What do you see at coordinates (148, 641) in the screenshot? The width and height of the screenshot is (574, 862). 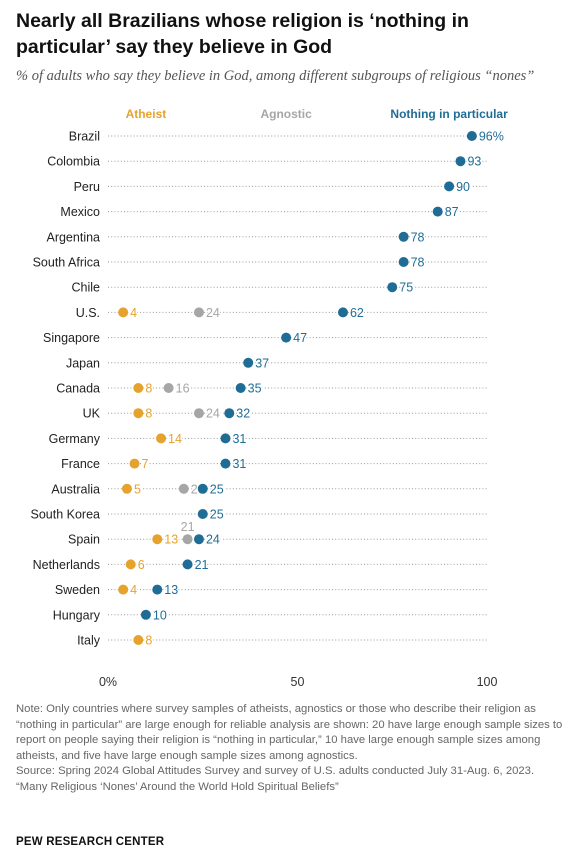 I see `value-label-atheist-italy: 8` at bounding box center [148, 641].